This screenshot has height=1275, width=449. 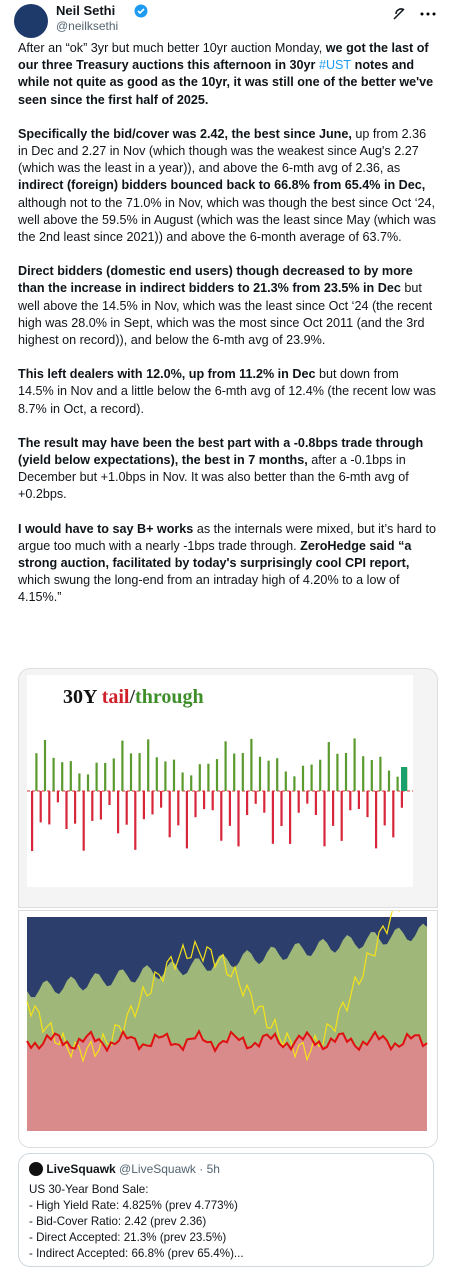 What do you see at coordinates (106, 528) in the screenshot?
I see `text-run: I would have to say B+ works` at bounding box center [106, 528].